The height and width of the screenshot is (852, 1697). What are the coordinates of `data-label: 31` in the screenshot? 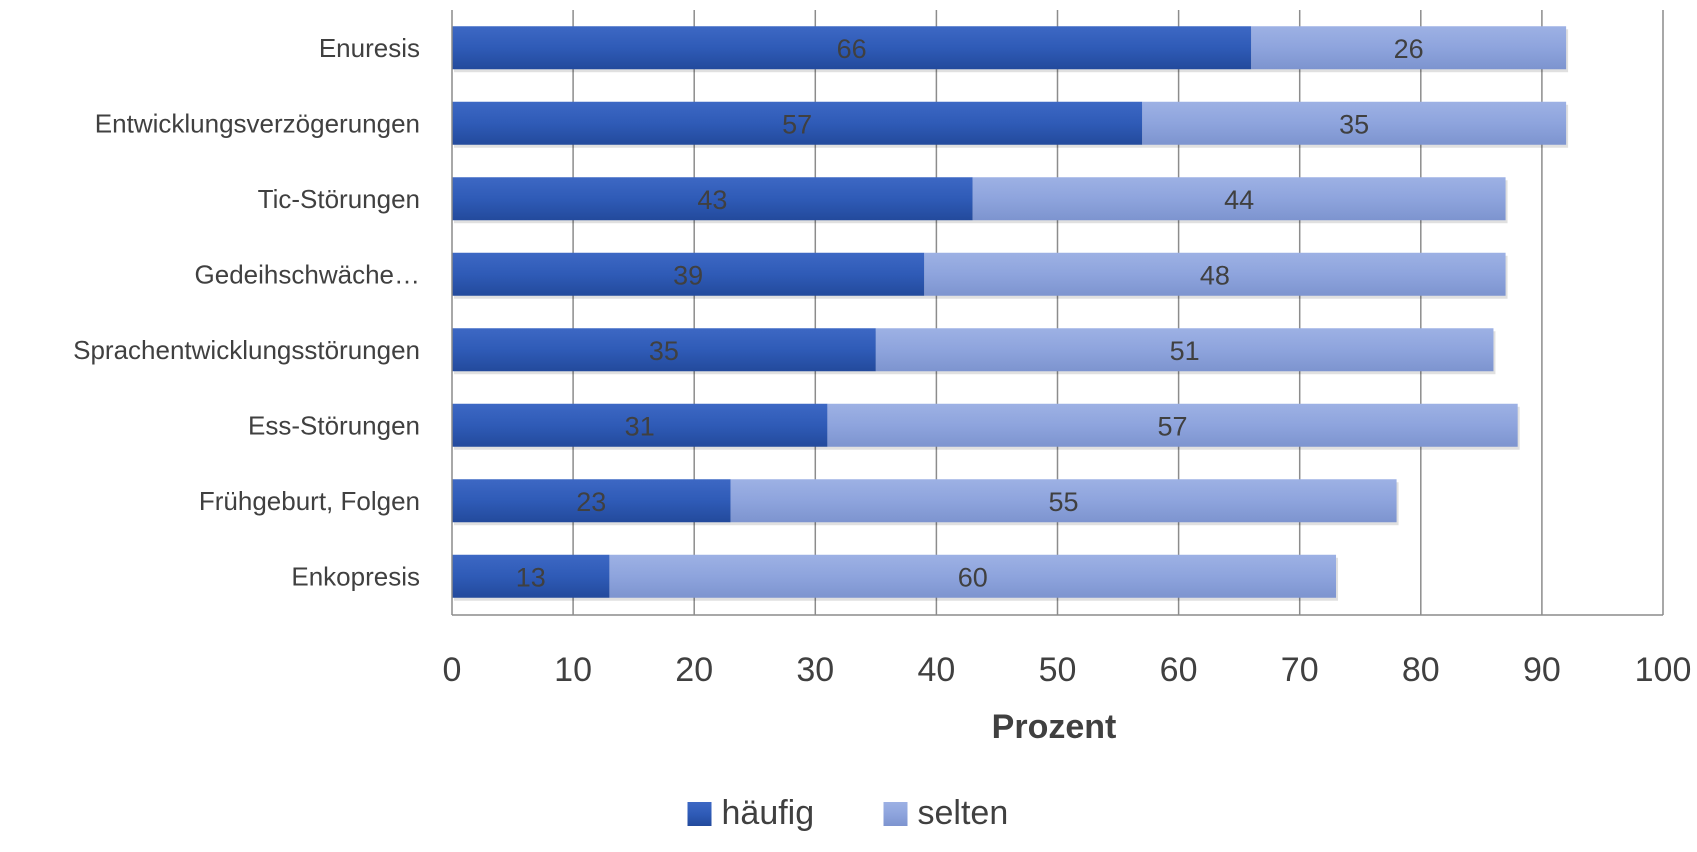 It's located at (640, 426).